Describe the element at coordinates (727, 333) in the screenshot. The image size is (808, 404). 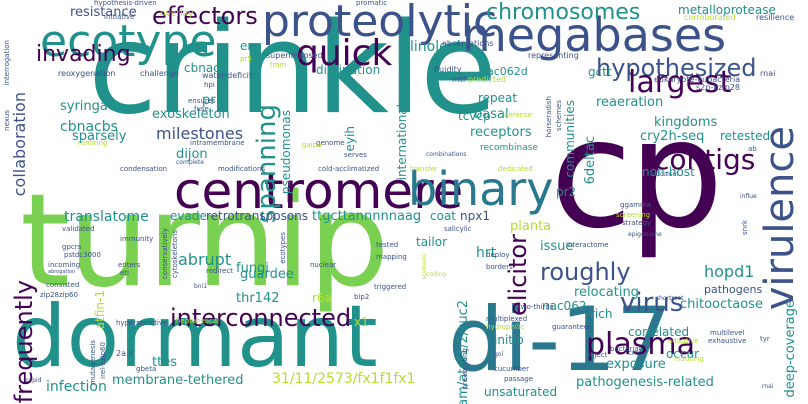
I see `word-multilevel: multilevel` at that location.